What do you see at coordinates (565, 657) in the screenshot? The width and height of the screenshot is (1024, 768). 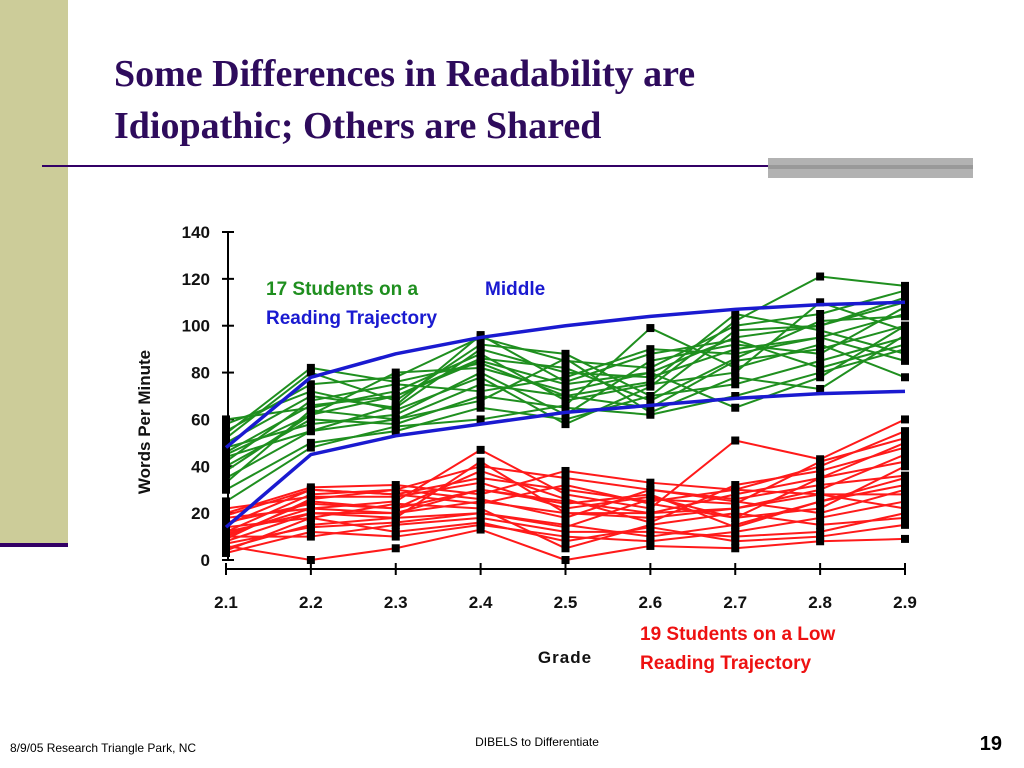 I see `x-axis-label: Grade` at bounding box center [565, 657].